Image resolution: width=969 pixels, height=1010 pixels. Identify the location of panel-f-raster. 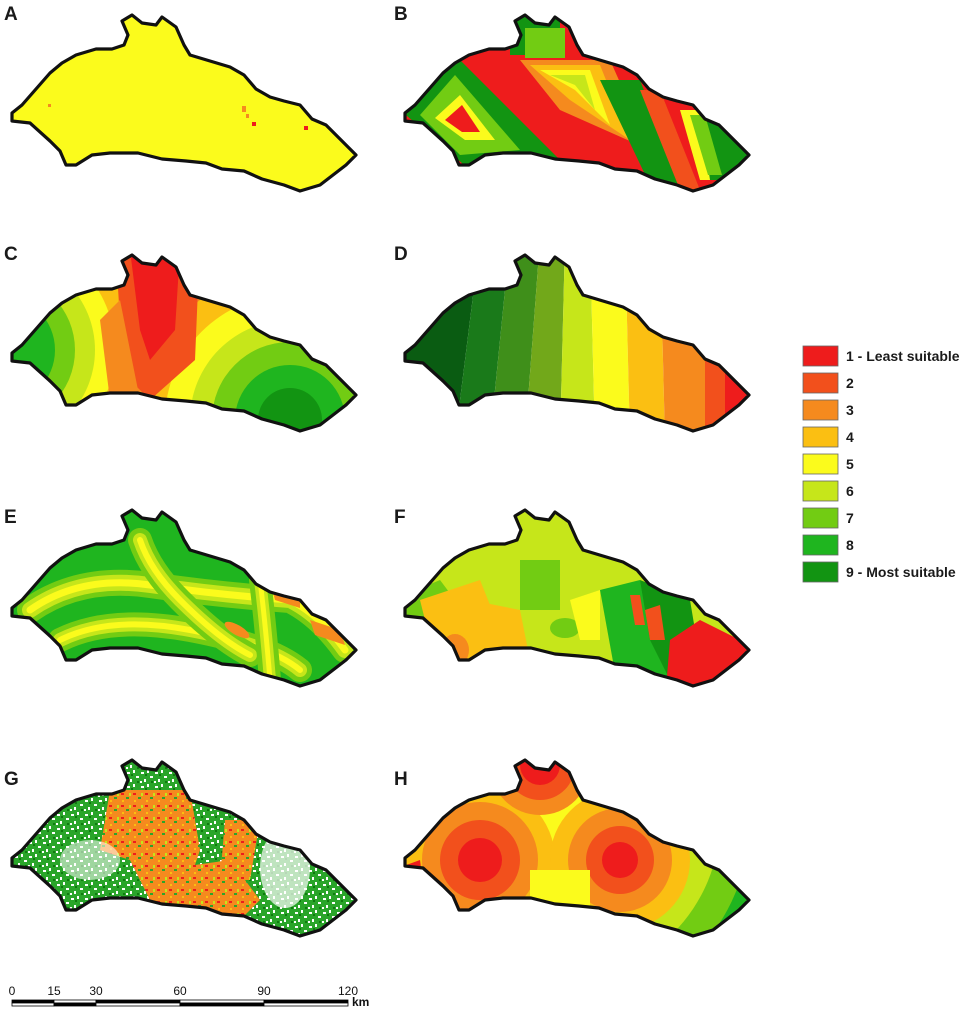
(577, 598).